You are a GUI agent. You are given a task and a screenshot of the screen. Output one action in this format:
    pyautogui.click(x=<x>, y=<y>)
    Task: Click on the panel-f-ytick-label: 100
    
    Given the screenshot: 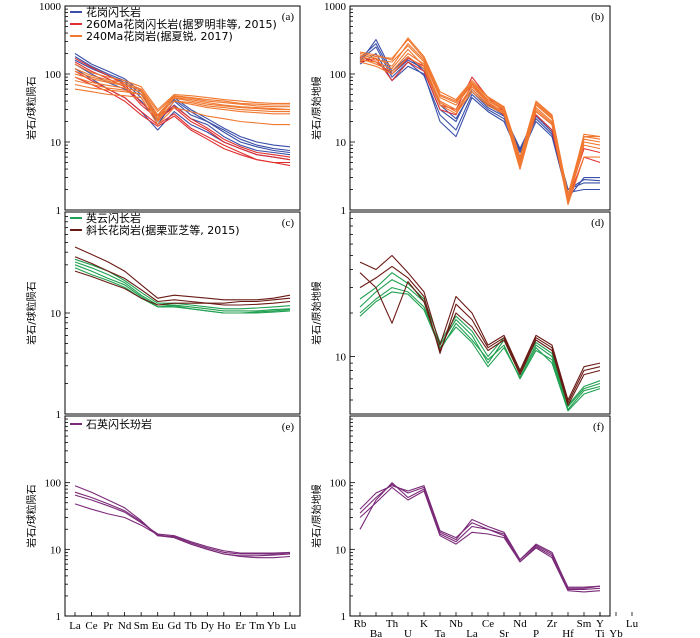 What is the action you would take?
    pyautogui.click(x=338, y=484)
    